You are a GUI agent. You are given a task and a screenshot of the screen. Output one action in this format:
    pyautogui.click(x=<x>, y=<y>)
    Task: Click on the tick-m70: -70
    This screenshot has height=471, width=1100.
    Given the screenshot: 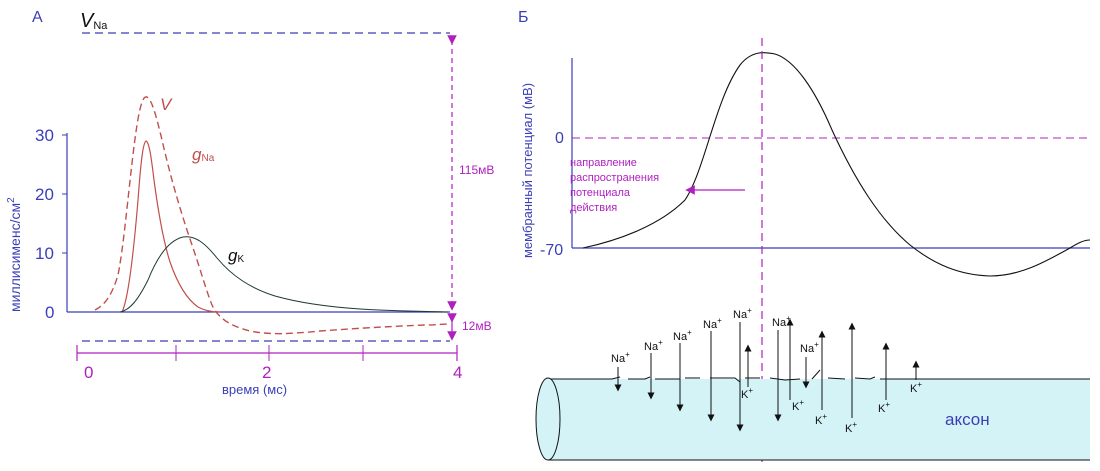 What is the action you would take?
    pyautogui.click(x=551, y=250)
    